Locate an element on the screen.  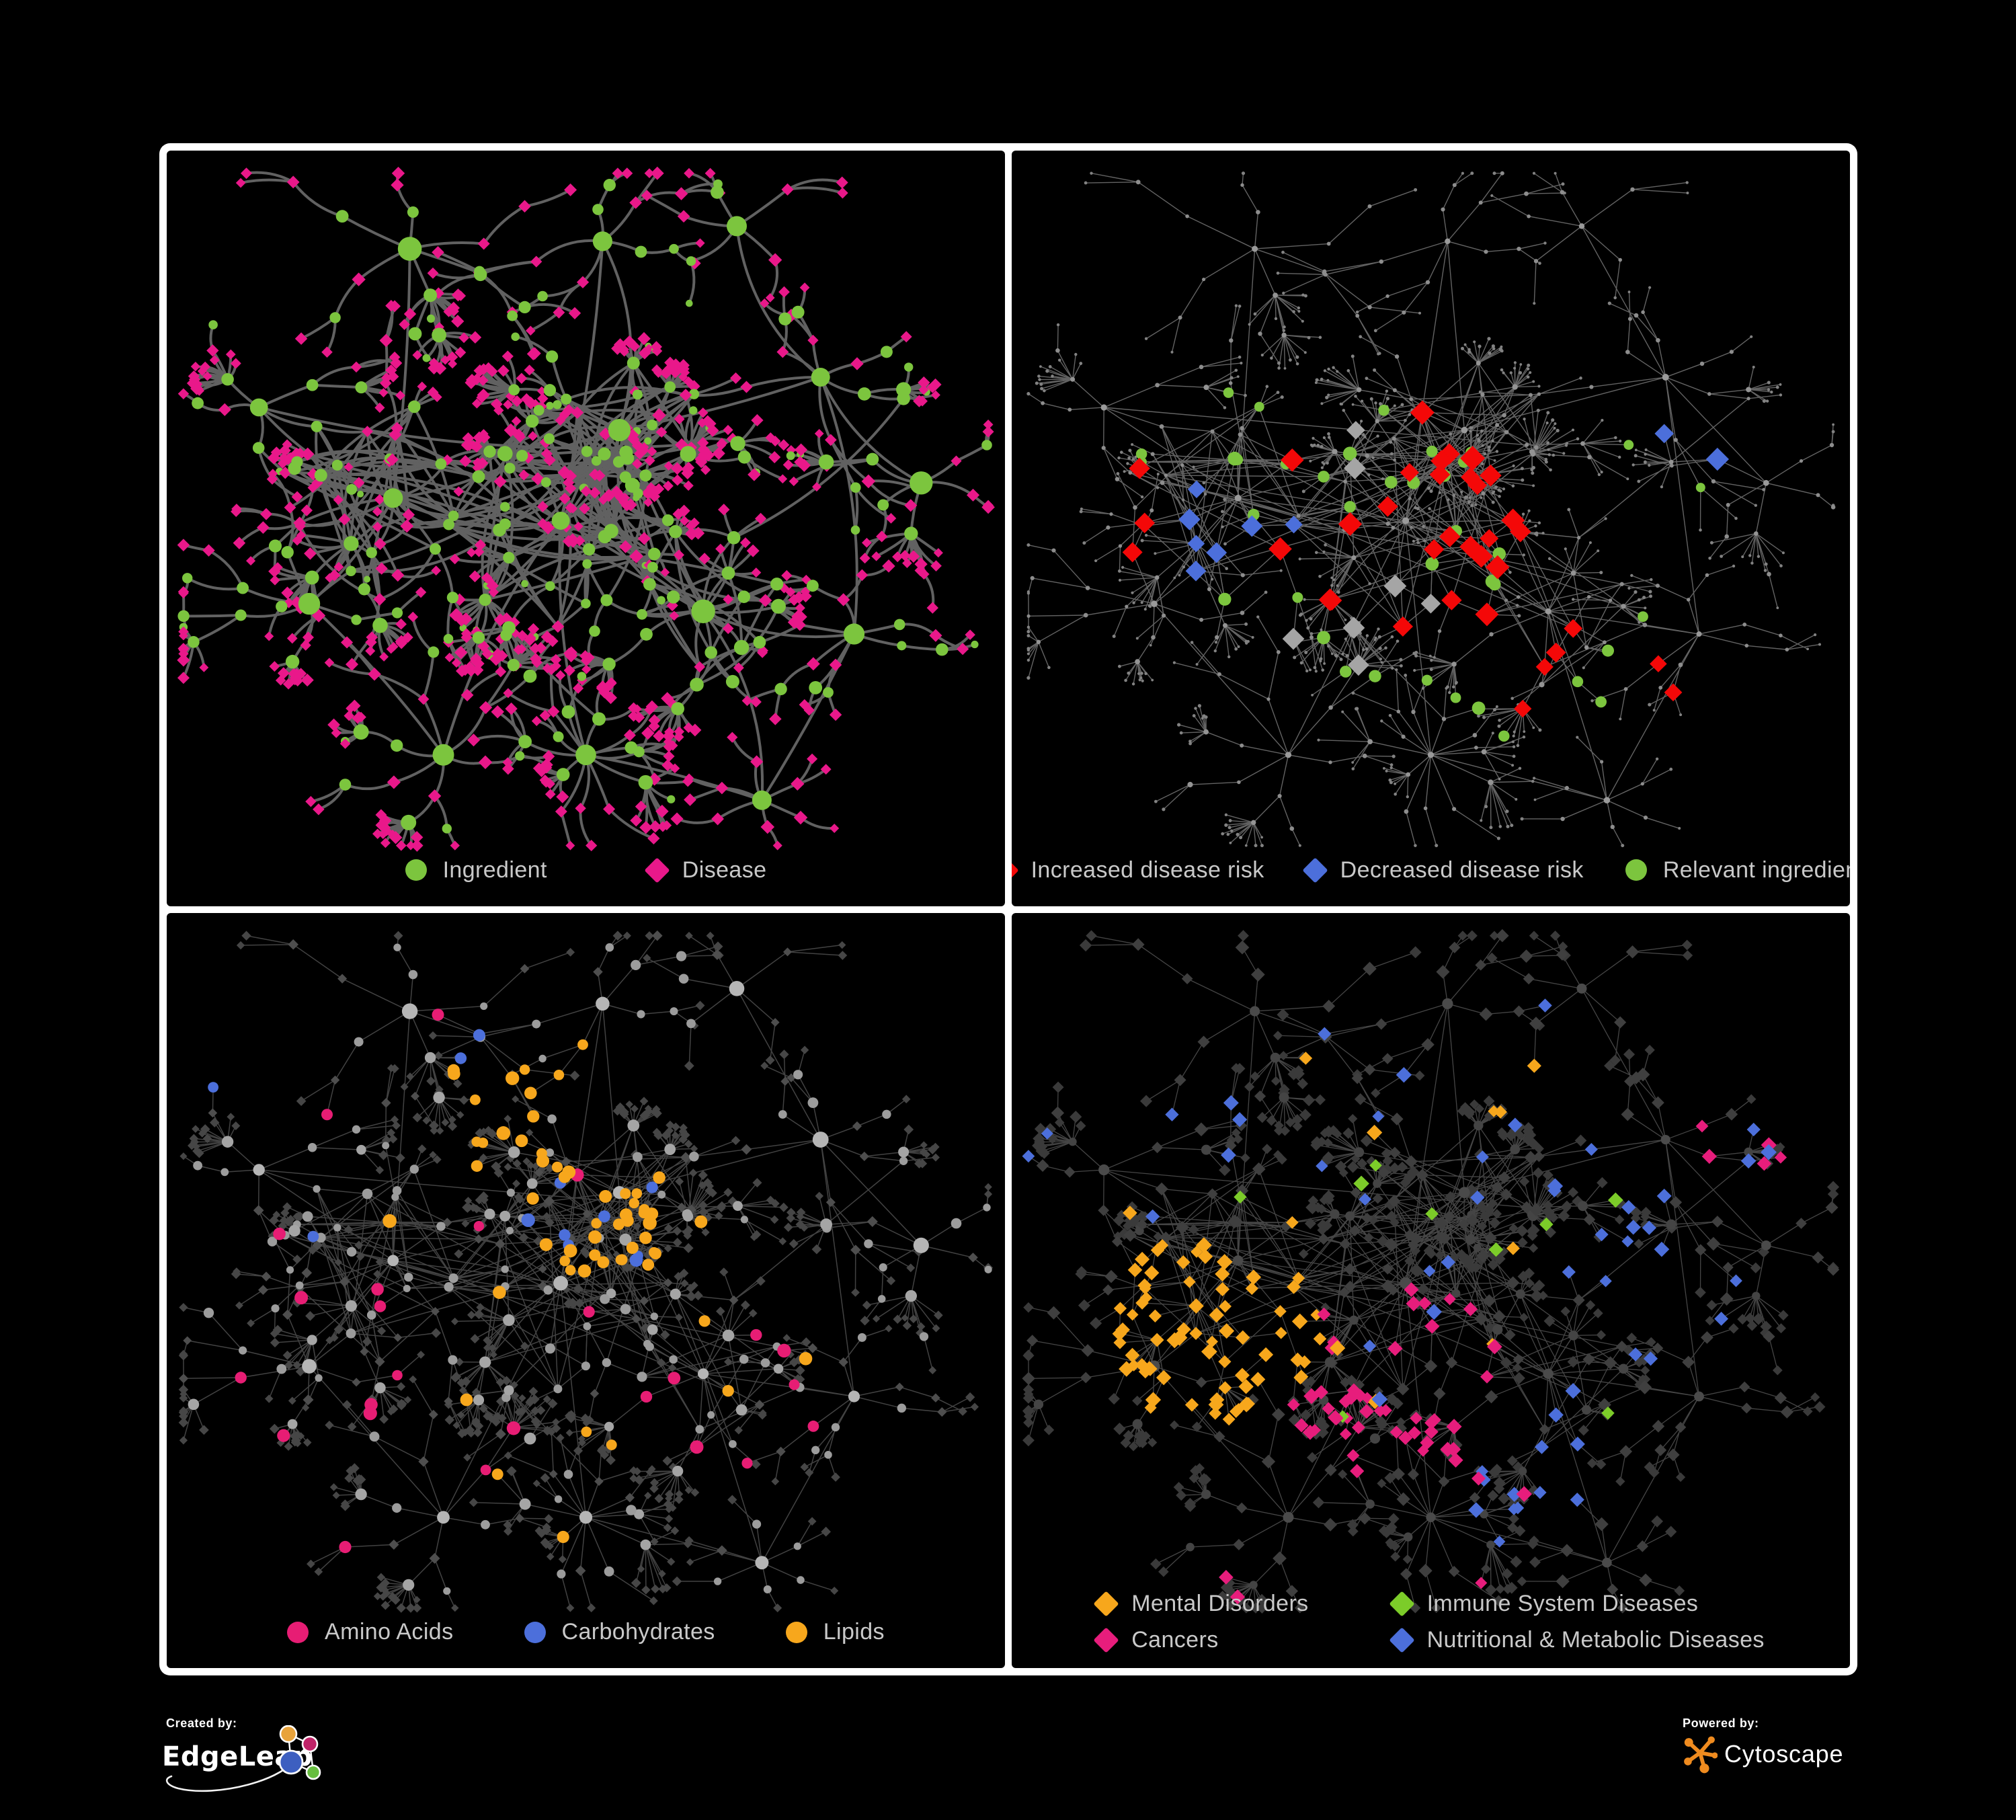
immune-diseases-swatch-icon is located at coordinates (1401, 1604).